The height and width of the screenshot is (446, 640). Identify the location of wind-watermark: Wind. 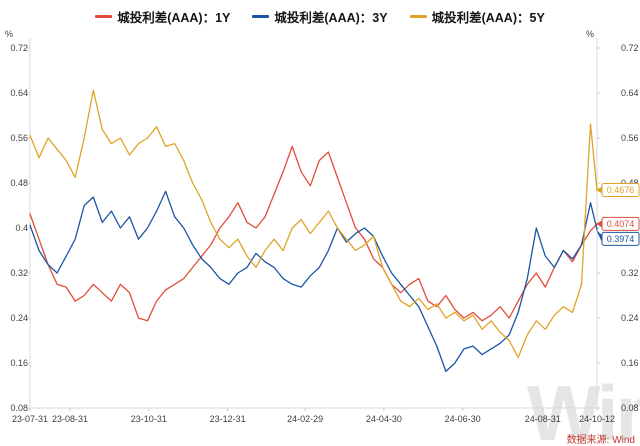
(583, 407).